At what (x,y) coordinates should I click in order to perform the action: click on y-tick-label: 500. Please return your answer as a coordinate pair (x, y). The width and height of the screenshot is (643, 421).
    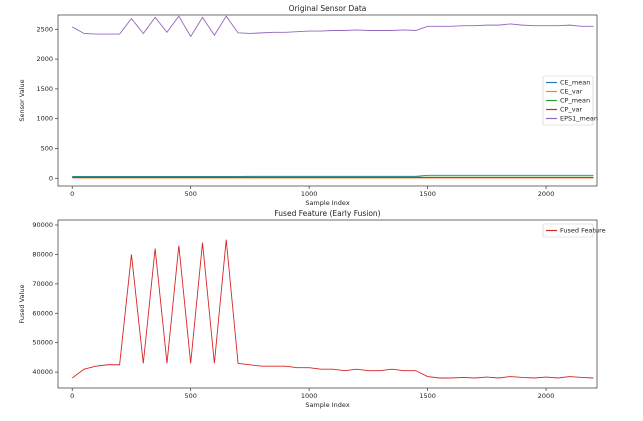
    Looking at the image, I should click on (47, 148).